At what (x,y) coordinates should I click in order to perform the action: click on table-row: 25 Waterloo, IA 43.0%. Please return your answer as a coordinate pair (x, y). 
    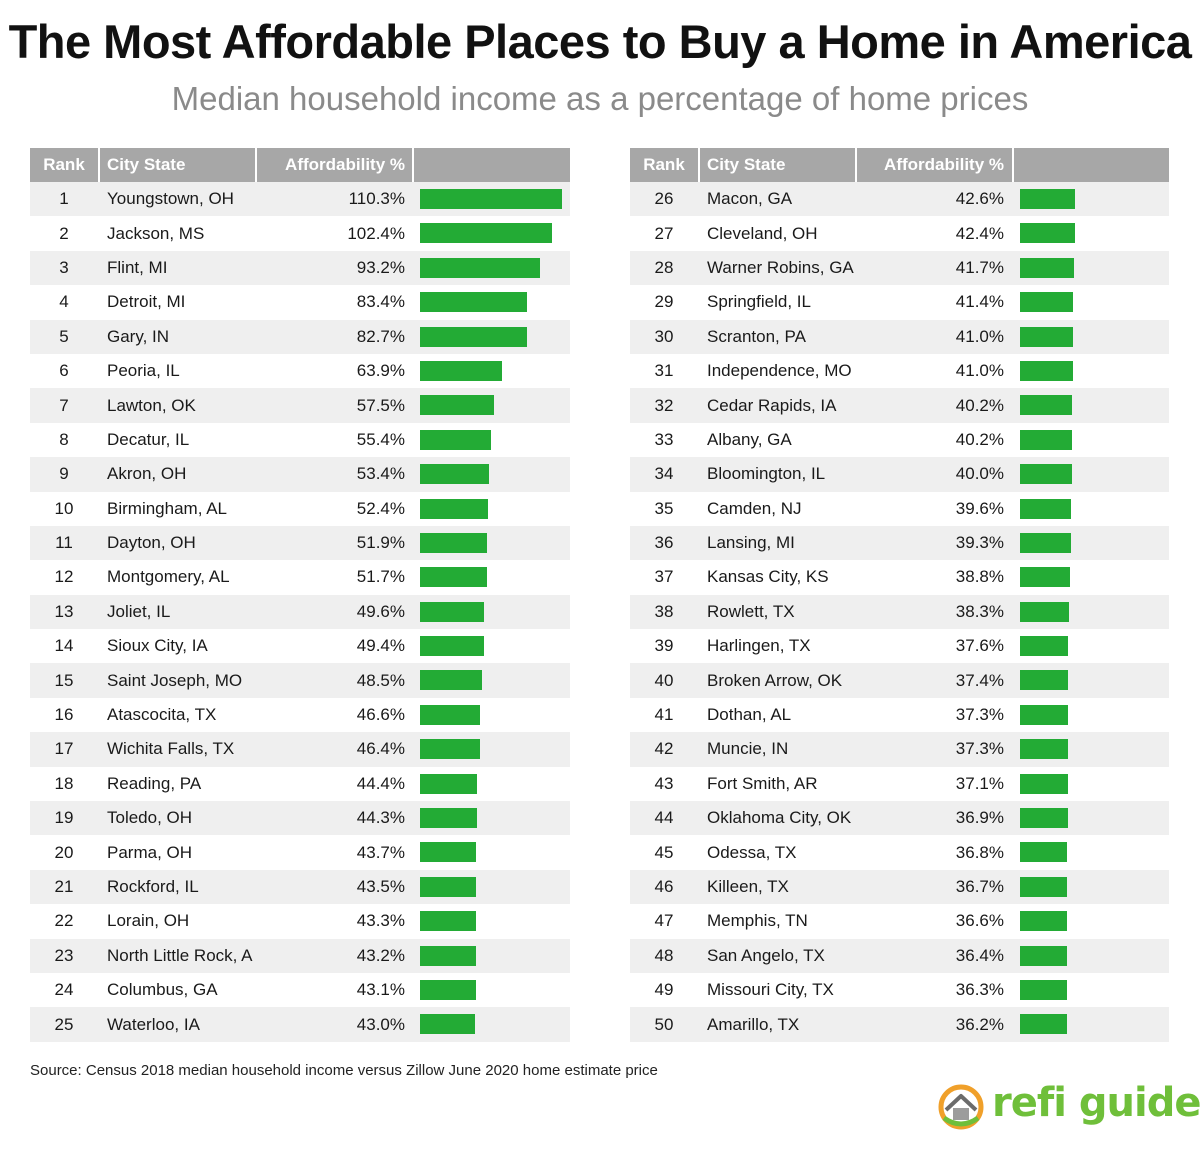
    Looking at the image, I should click on (300, 1024).